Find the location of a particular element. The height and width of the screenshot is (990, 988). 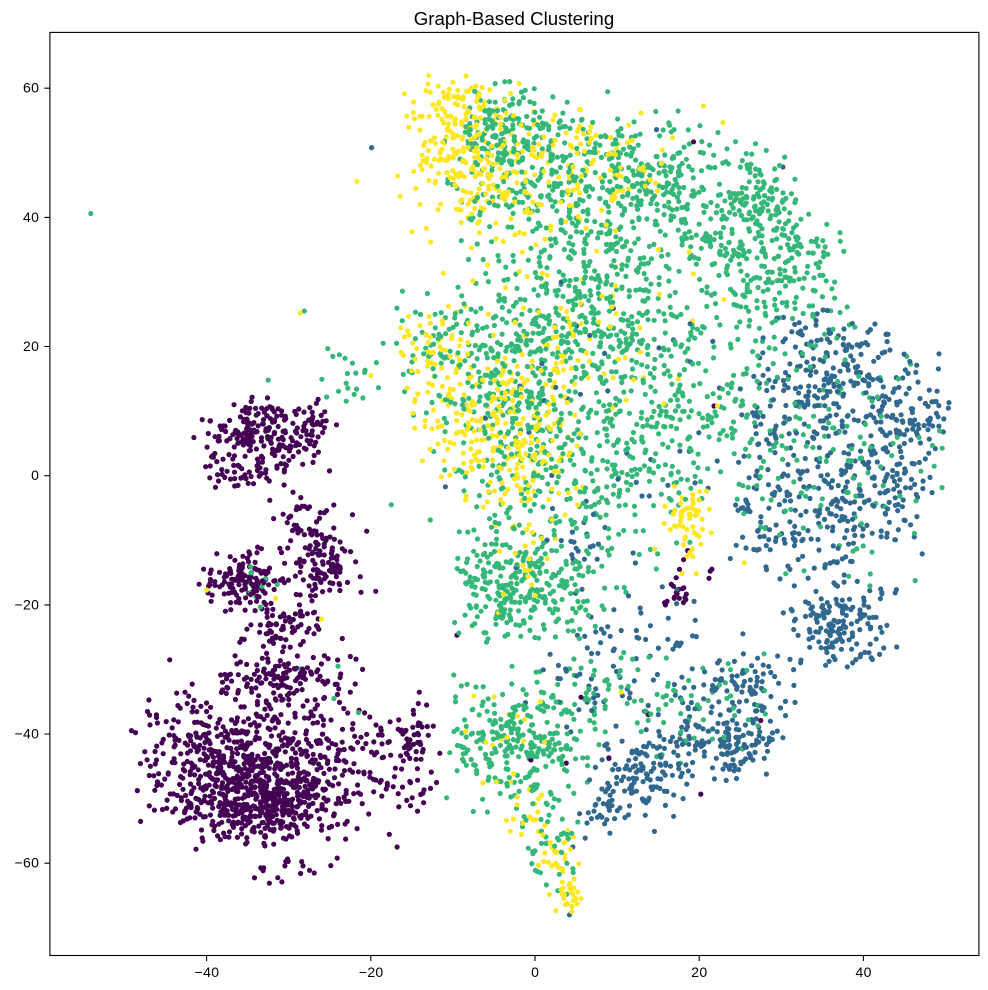

svg-text: 60 is located at coordinates (31, 88).